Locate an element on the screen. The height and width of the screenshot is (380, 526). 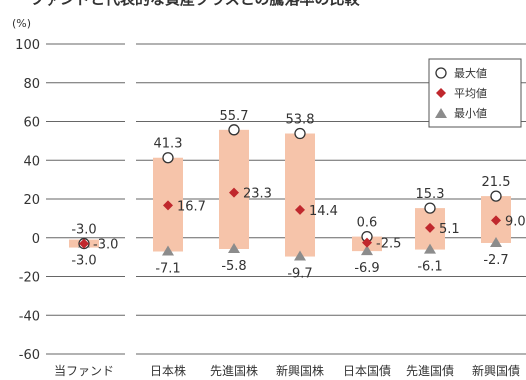
y-tick-label: 100 is located at coordinates (27, 45).